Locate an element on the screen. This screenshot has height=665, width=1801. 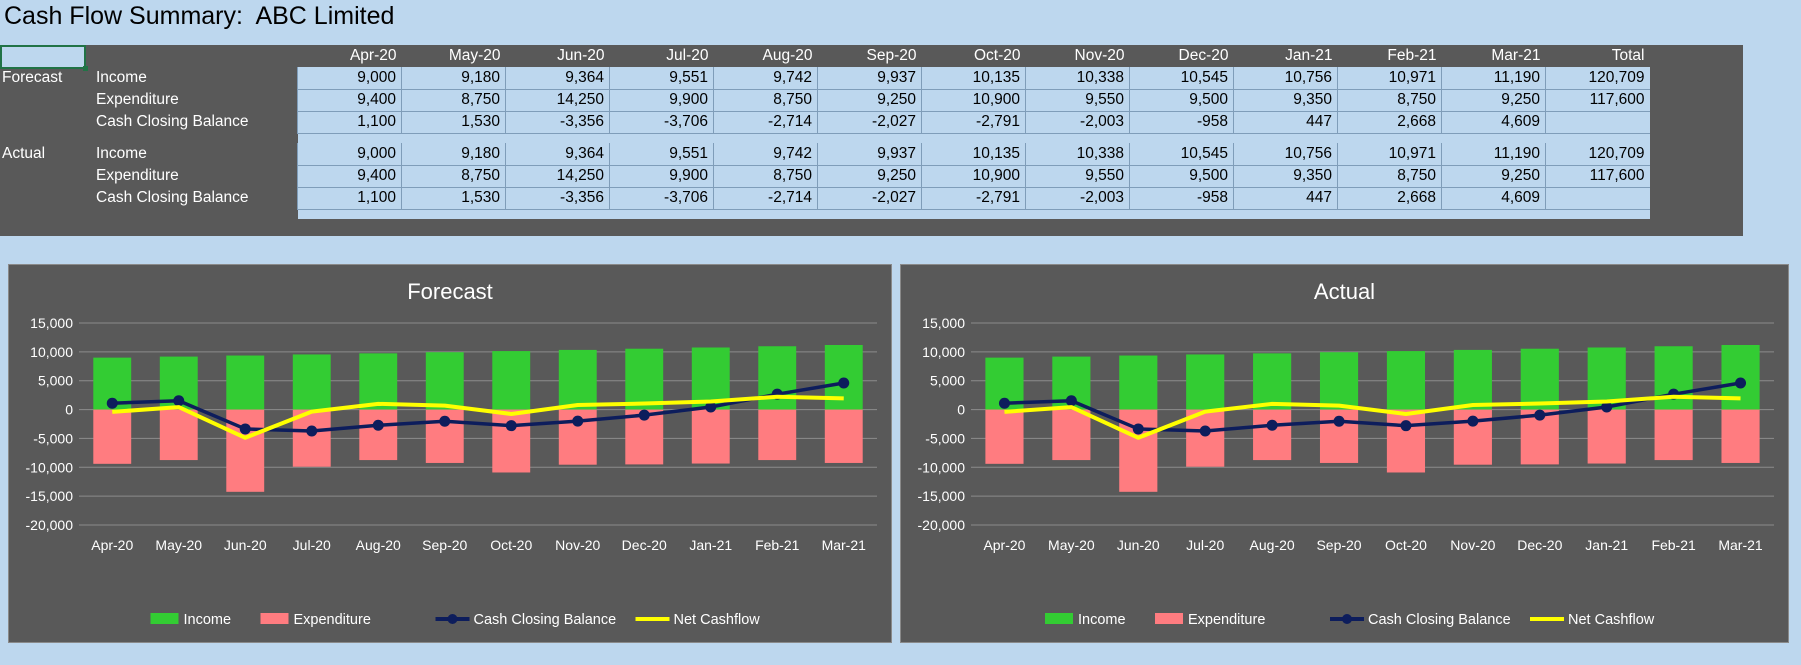
month-header: Jan-21 is located at coordinates (1309, 55).